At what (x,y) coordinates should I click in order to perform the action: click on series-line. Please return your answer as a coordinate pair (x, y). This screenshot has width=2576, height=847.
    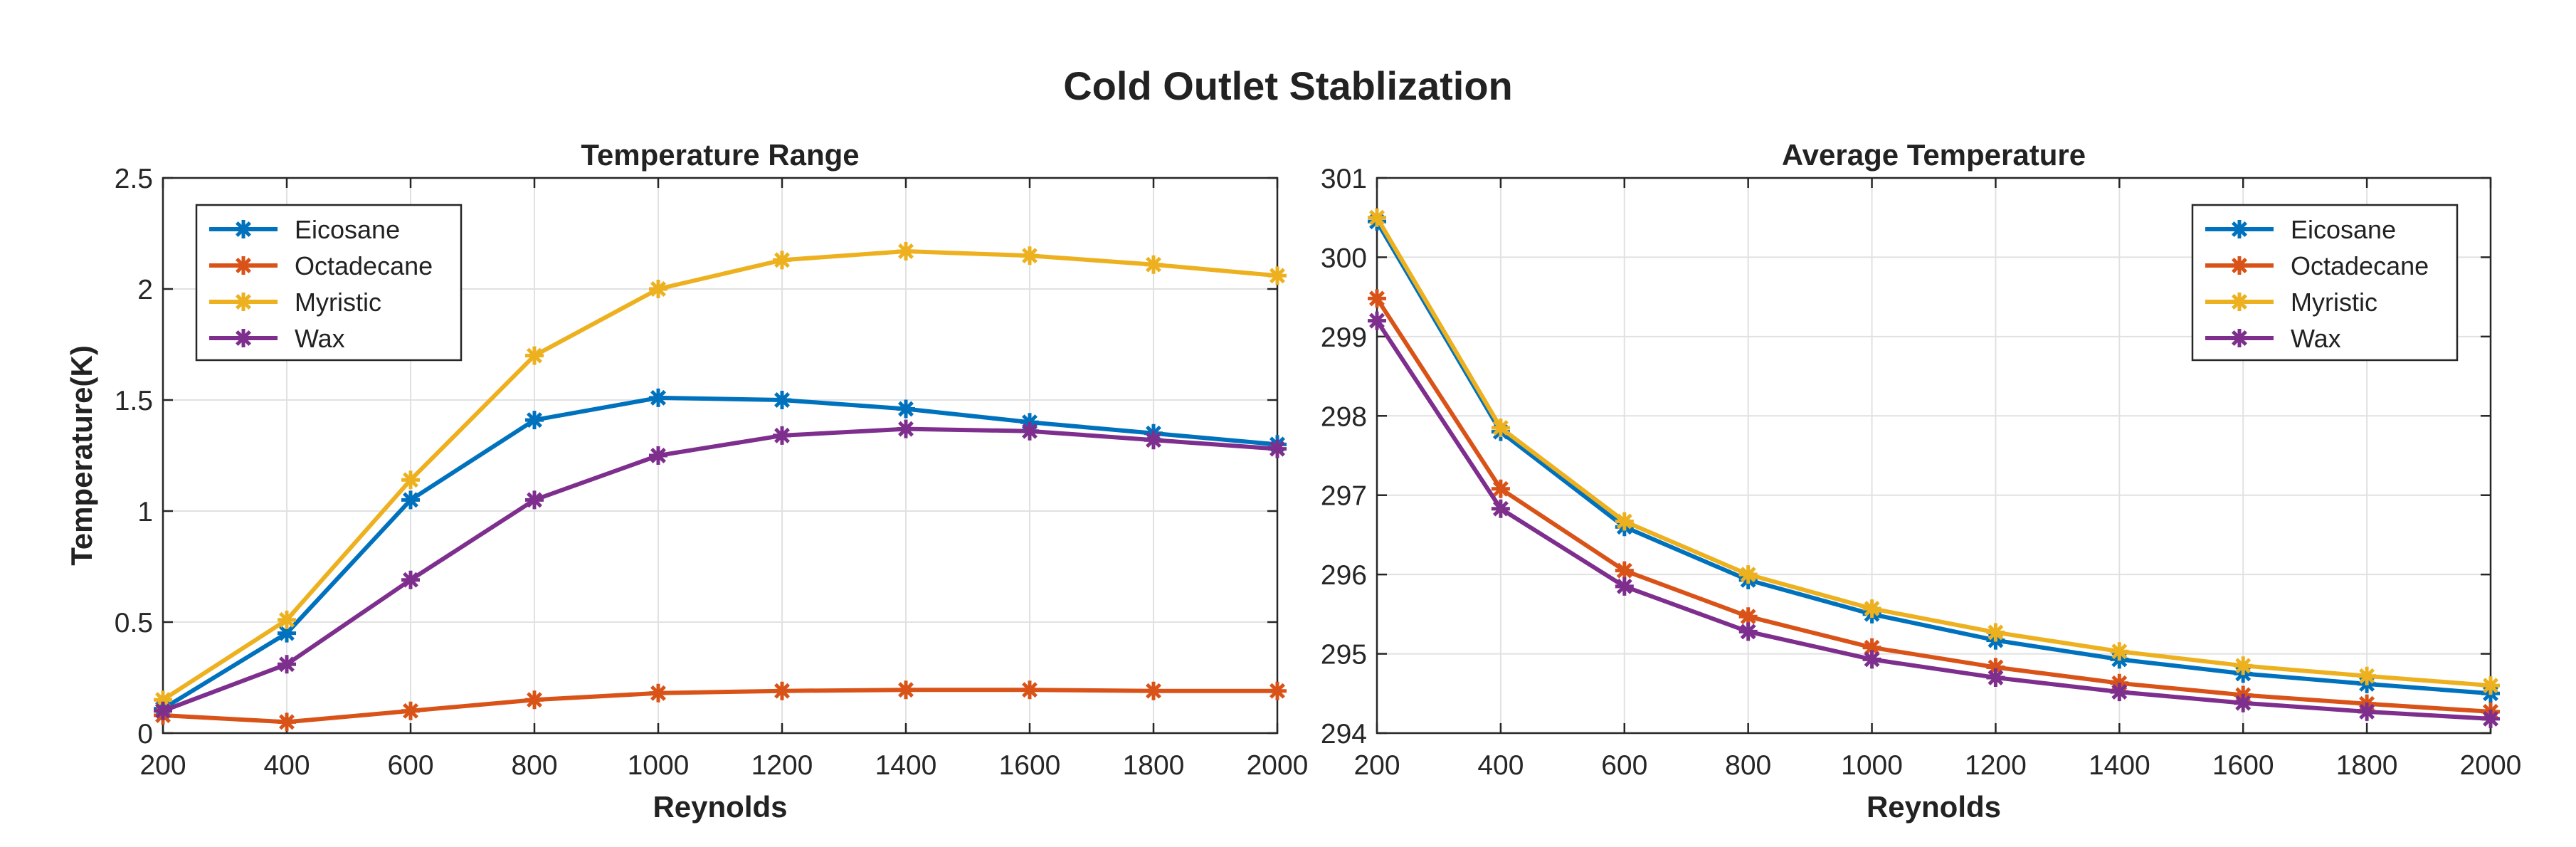
    Looking at the image, I should click on (719, 706).